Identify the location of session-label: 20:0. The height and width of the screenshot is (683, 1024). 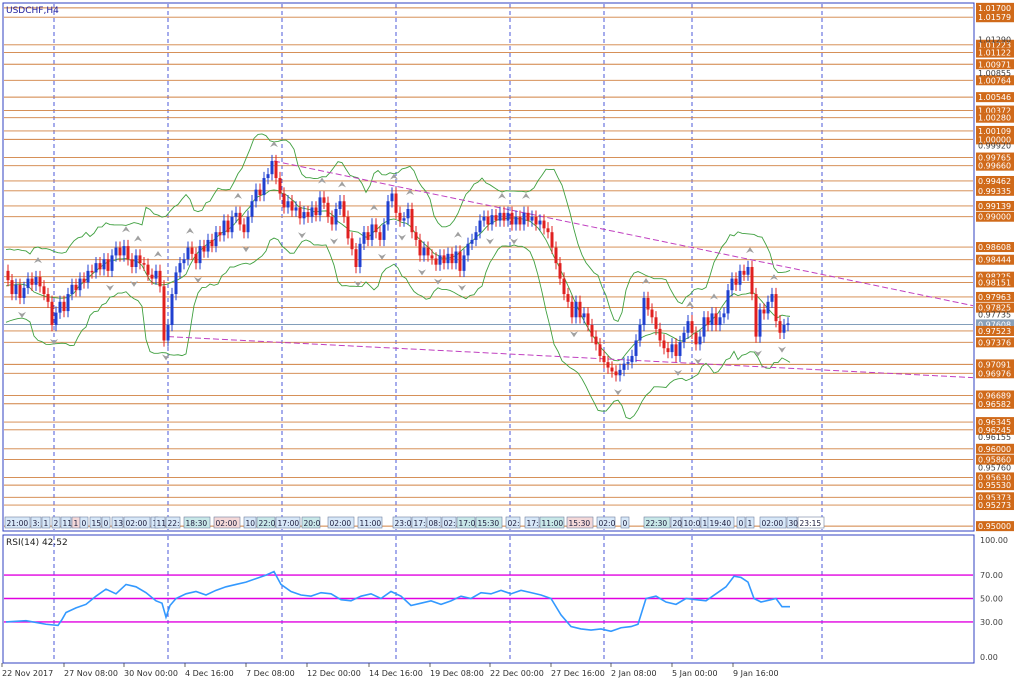
(312, 523).